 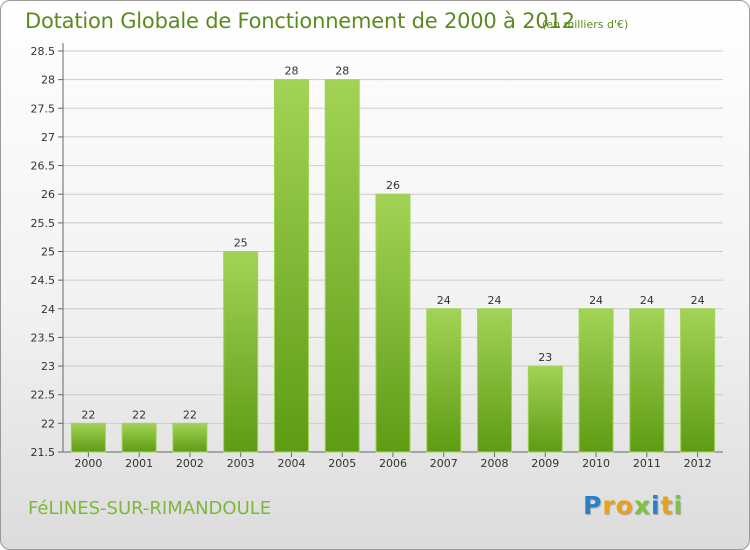 I want to click on bar-2000, so click(x=88, y=437).